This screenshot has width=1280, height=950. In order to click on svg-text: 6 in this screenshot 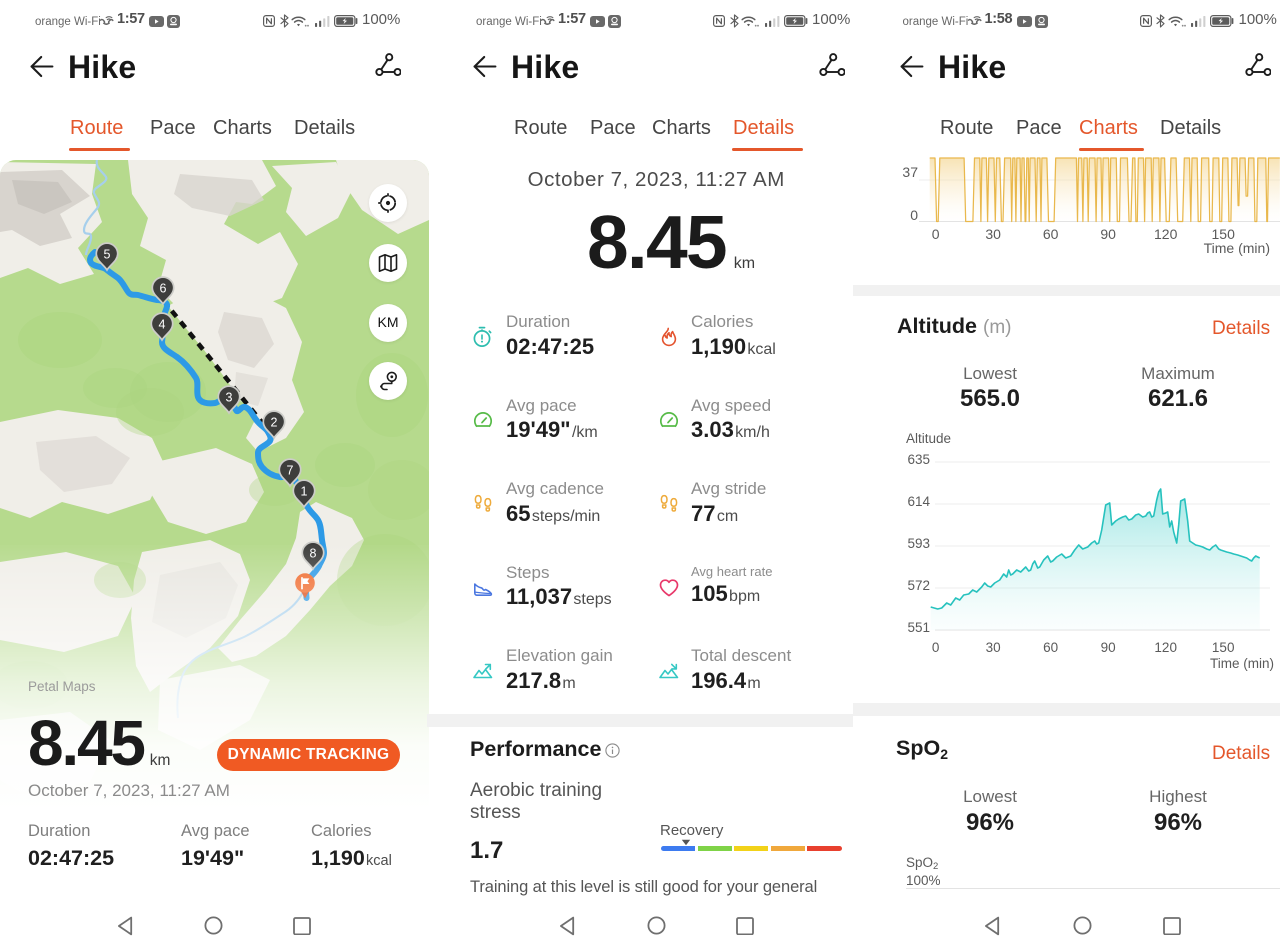, I will do `click(163, 289)`.